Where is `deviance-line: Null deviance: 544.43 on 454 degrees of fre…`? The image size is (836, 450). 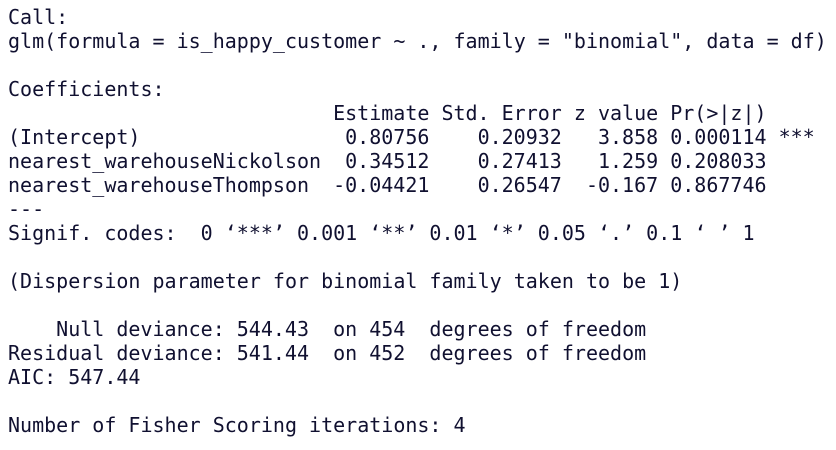
deviance-line: Null deviance: 544.43 on 454 degrees of fre… is located at coordinates (422, 329).